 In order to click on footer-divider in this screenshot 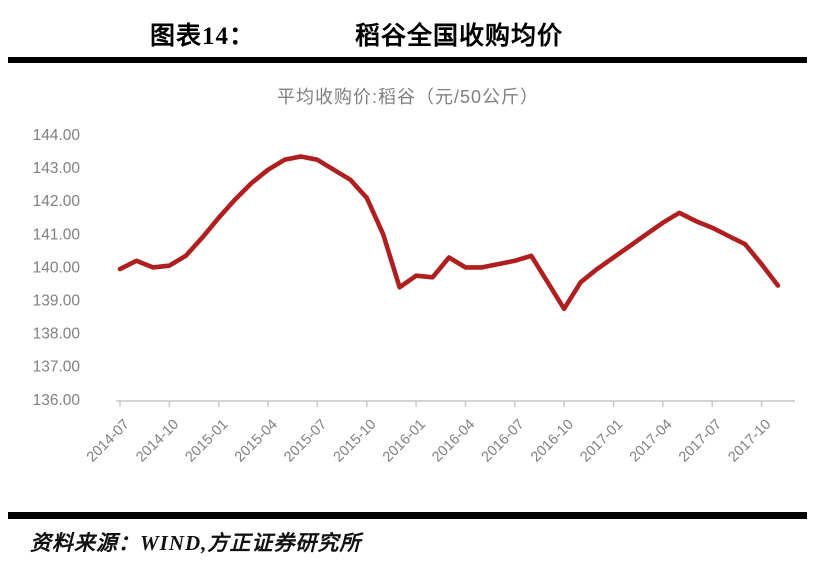, I will do `click(407, 515)`.